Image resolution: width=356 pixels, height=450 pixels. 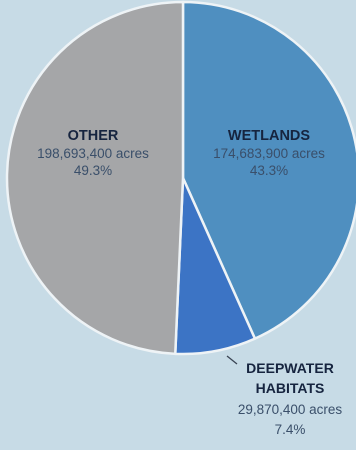 What do you see at coordinates (290, 368) in the screenshot?
I see `slice-label-deepwater-habitats-line-1: DEEPWATER` at bounding box center [290, 368].